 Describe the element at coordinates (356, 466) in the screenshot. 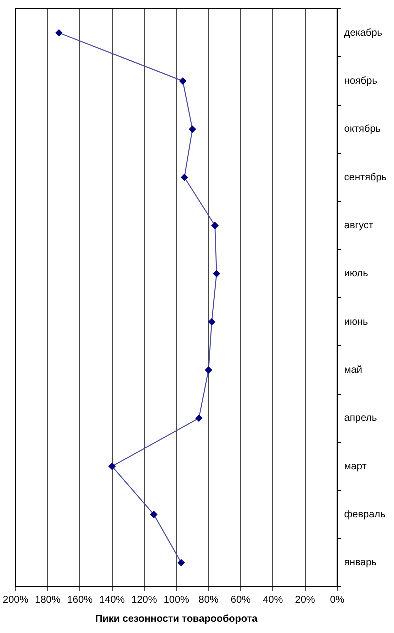

I see `y-tick-label: март` at that location.